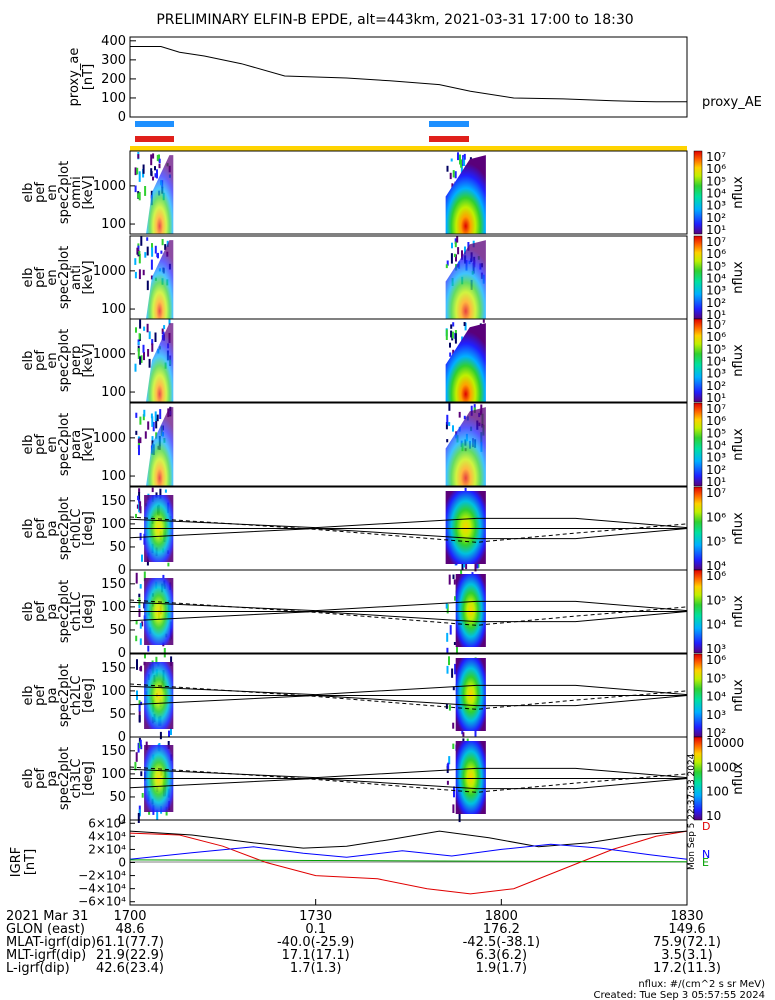  I want to click on panel-ylabel: elb, so click(28, 193).